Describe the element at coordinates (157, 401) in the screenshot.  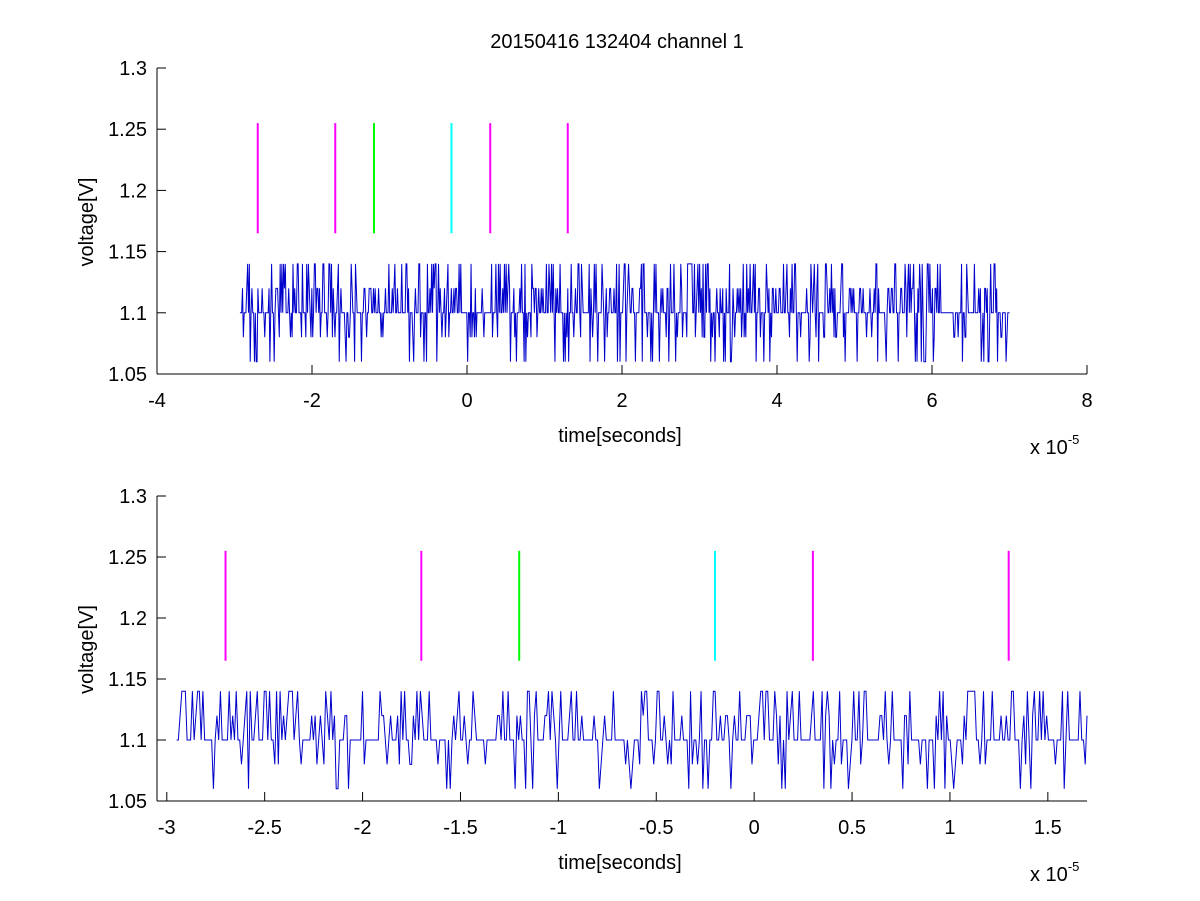
I see `x-tick-label: -4` at that location.